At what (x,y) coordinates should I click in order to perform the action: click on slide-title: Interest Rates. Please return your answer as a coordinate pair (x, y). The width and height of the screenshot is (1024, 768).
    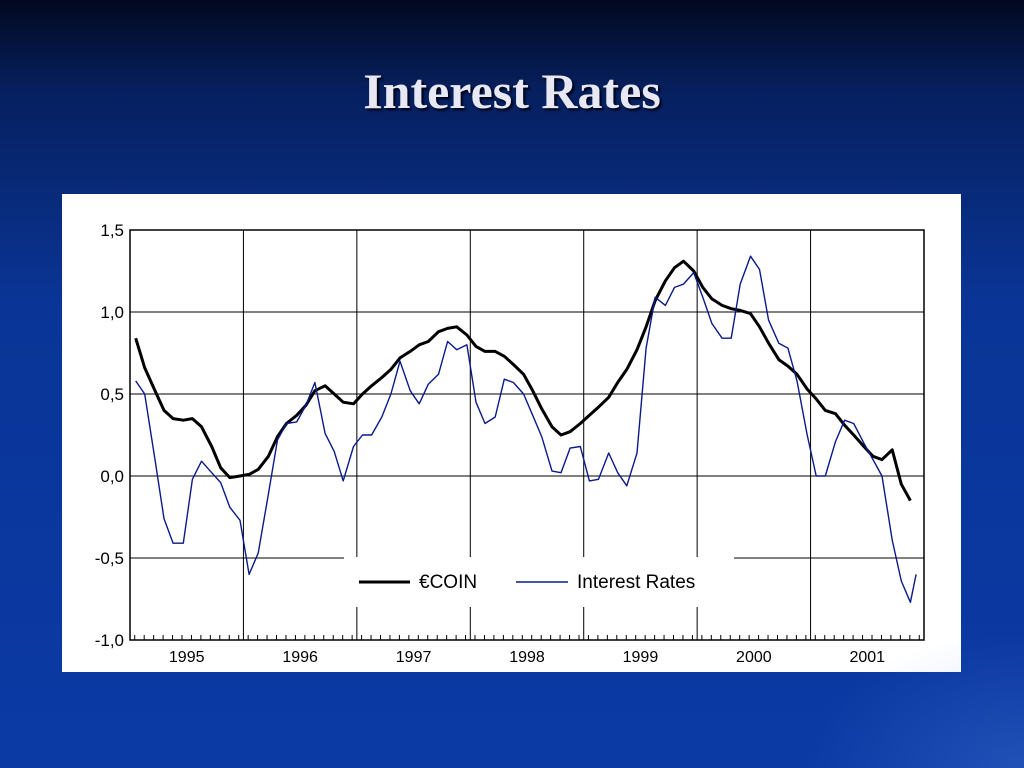
    Looking at the image, I should click on (512, 91).